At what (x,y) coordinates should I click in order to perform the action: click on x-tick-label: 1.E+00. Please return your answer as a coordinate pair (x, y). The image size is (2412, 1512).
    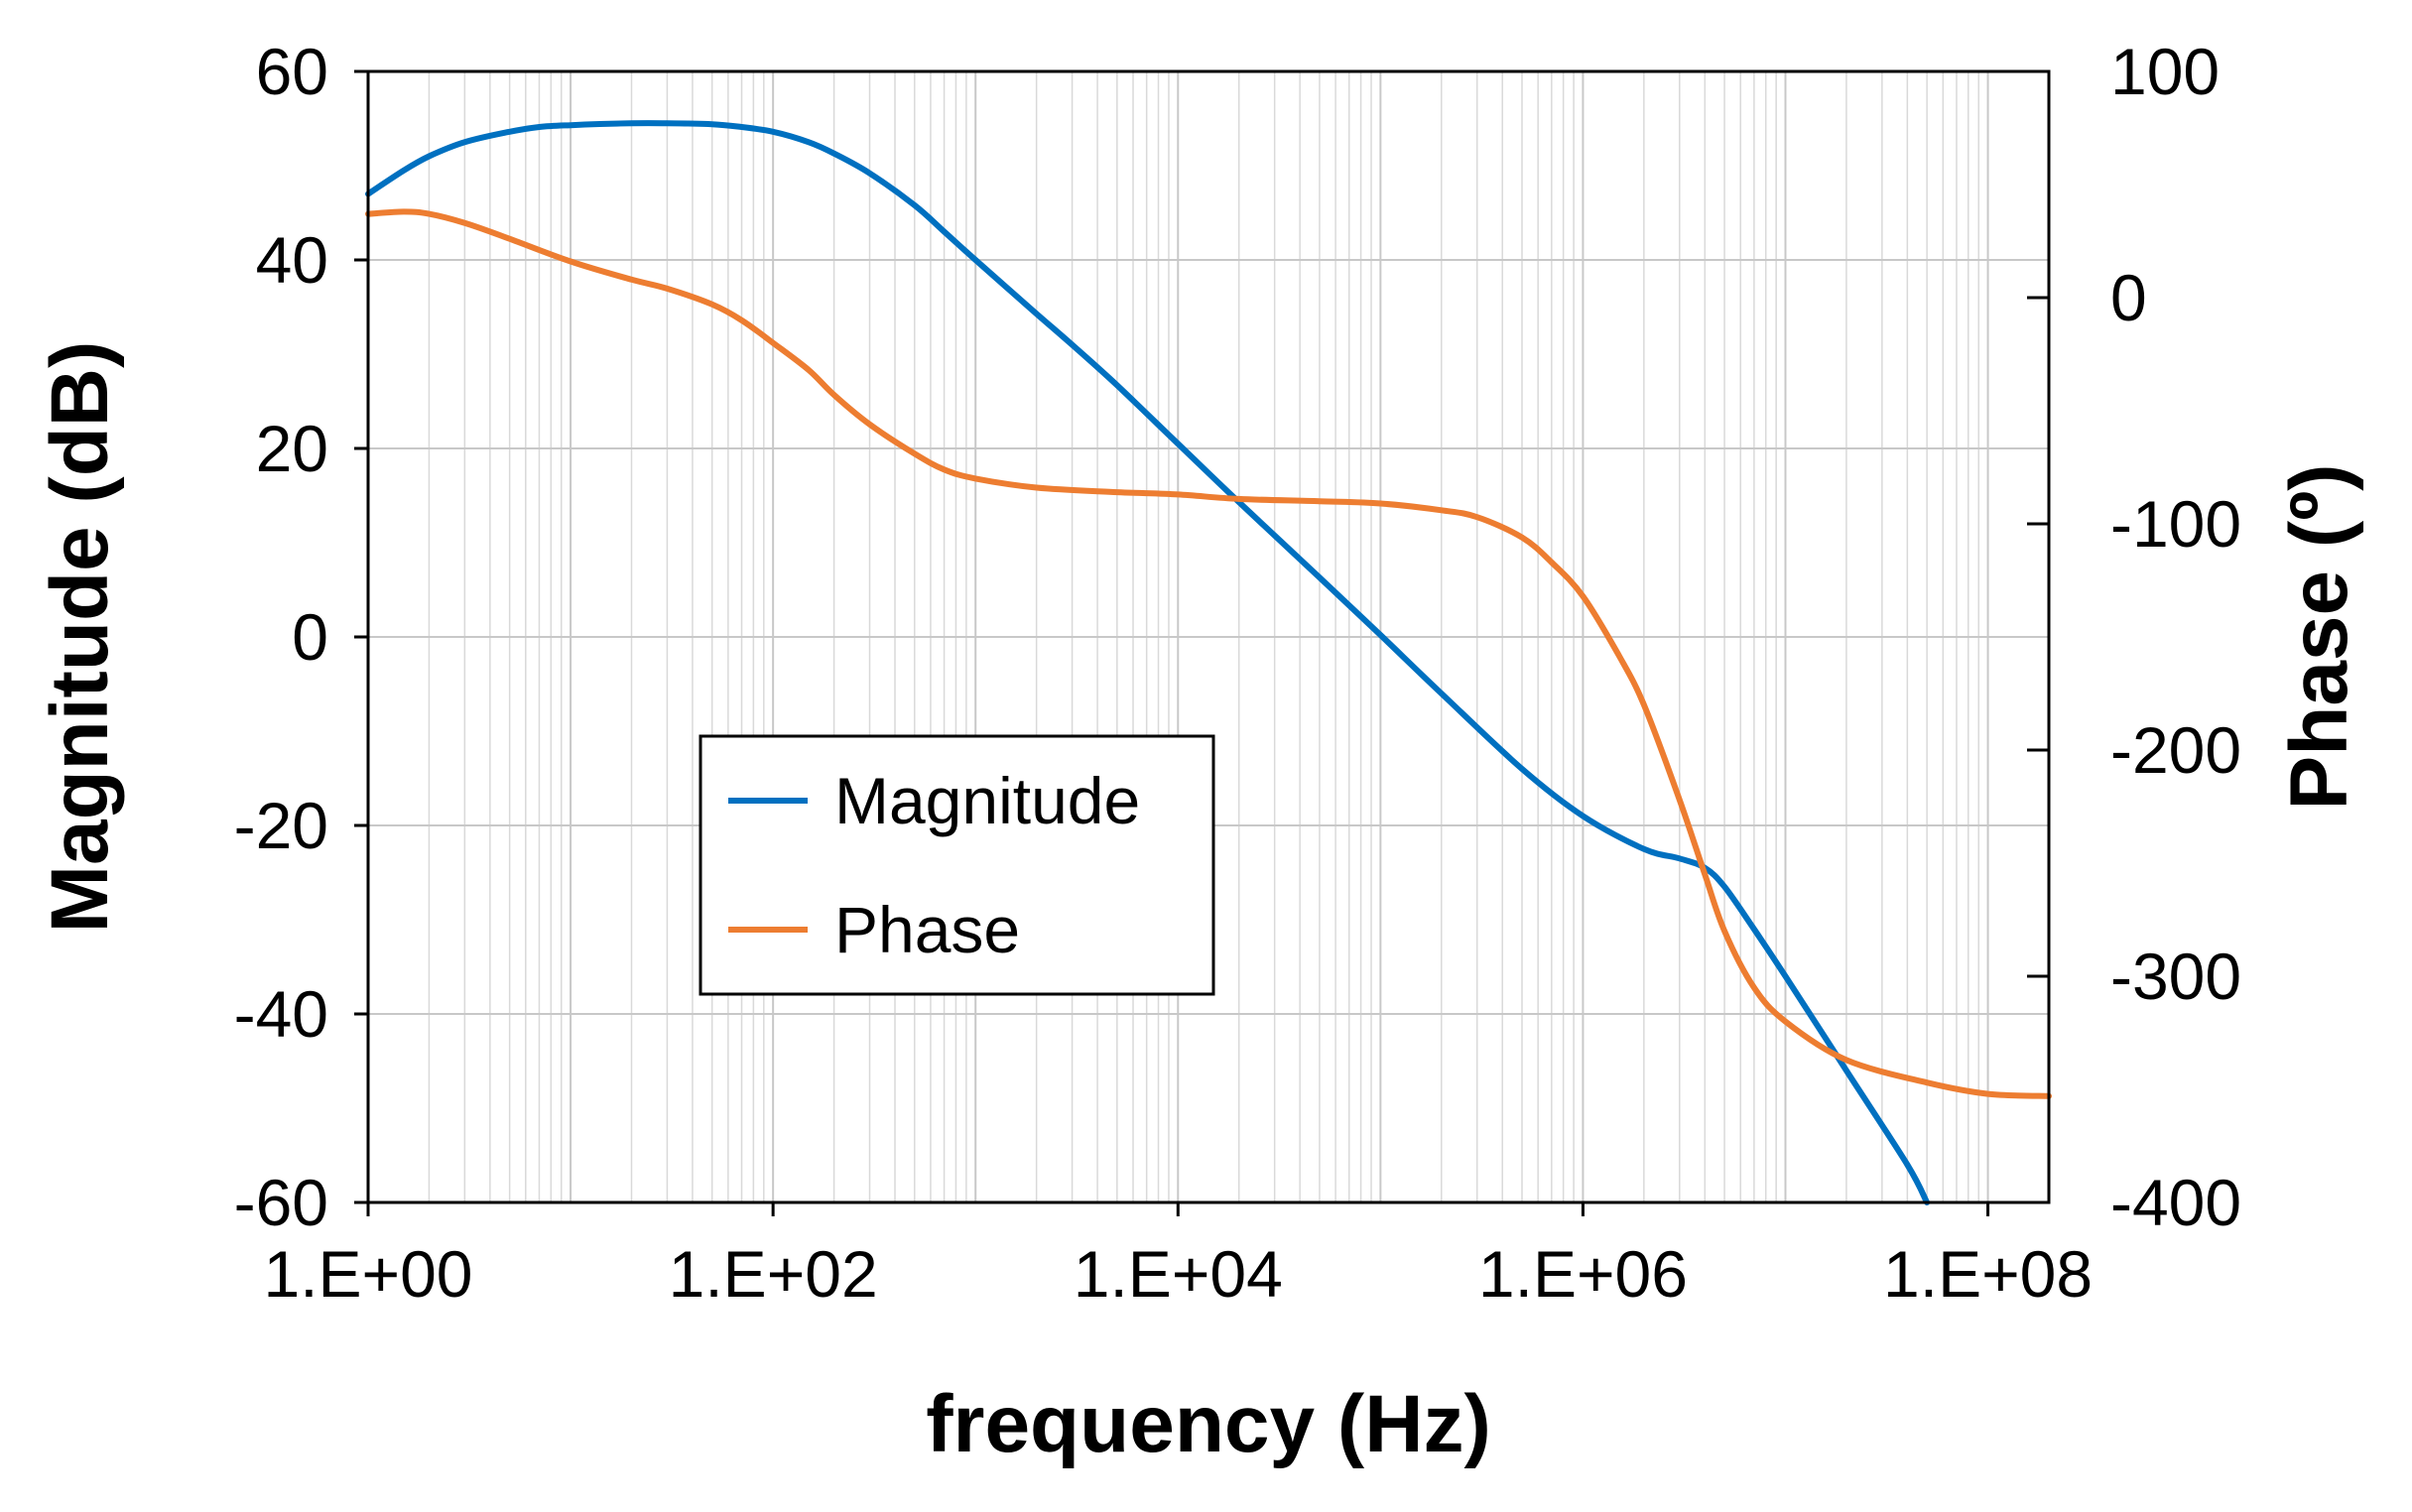
    Looking at the image, I should click on (367, 1274).